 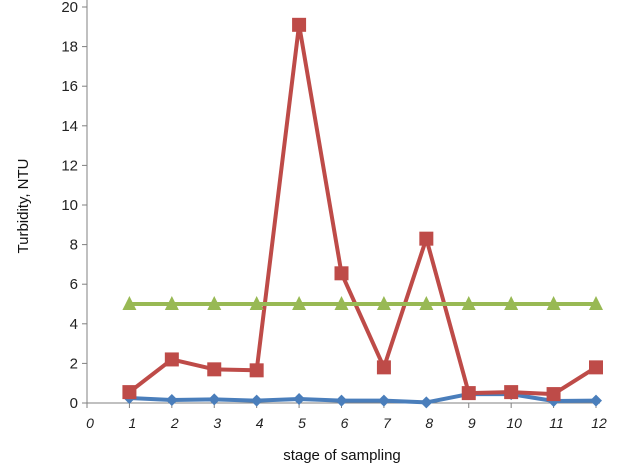 What do you see at coordinates (74, 245) in the screenshot?
I see `y-tick-label: 8` at bounding box center [74, 245].